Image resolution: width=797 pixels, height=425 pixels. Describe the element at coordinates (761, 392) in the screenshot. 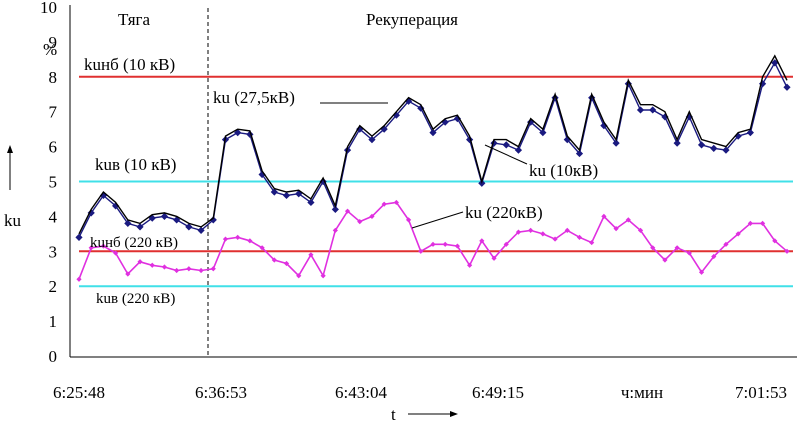

I see `x-tick-label-4: 7:01:53` at that location.